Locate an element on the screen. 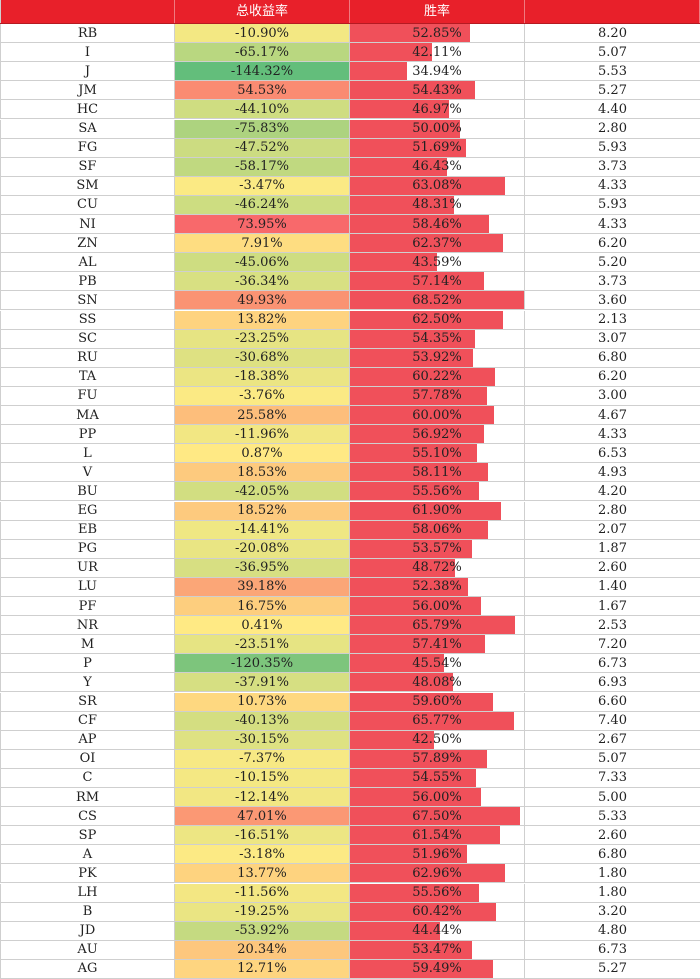 The width and height of the screenshot is (700, 979). cell-total-return: -47.52% is located at coordinates (262, 147).